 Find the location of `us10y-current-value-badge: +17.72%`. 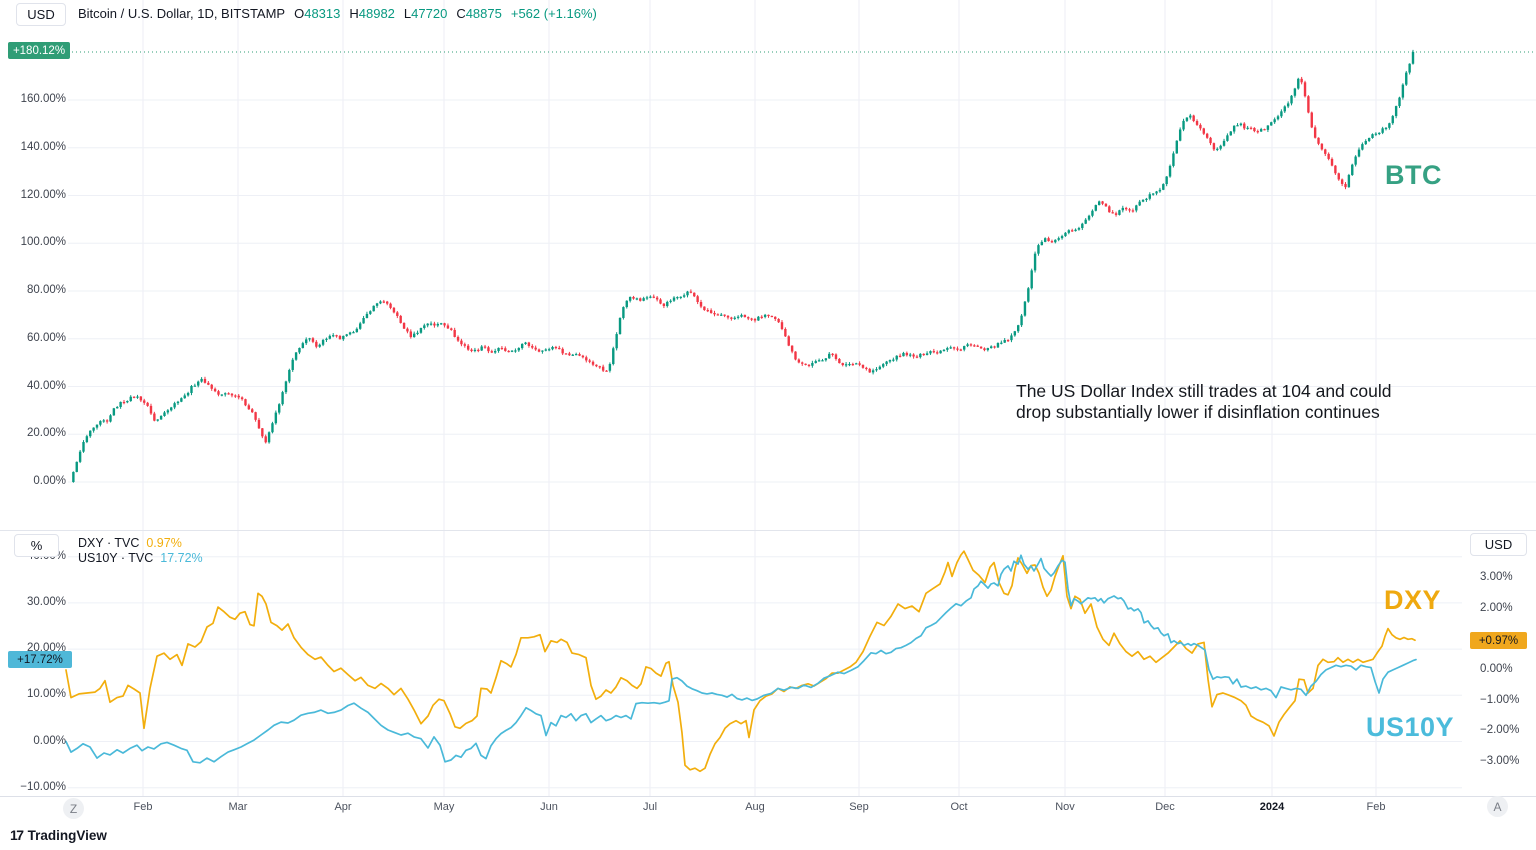

us10y-current-value-badge: +17.72% is located at coordinates (40, 659).